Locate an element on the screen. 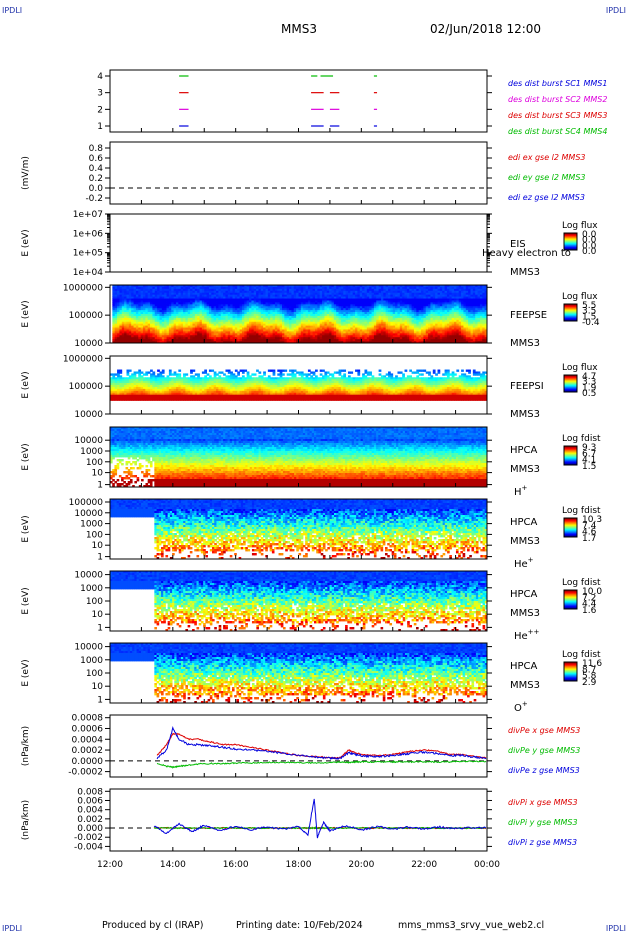  spacecraft-title: MMS3 is located at coordinates (299, 29).